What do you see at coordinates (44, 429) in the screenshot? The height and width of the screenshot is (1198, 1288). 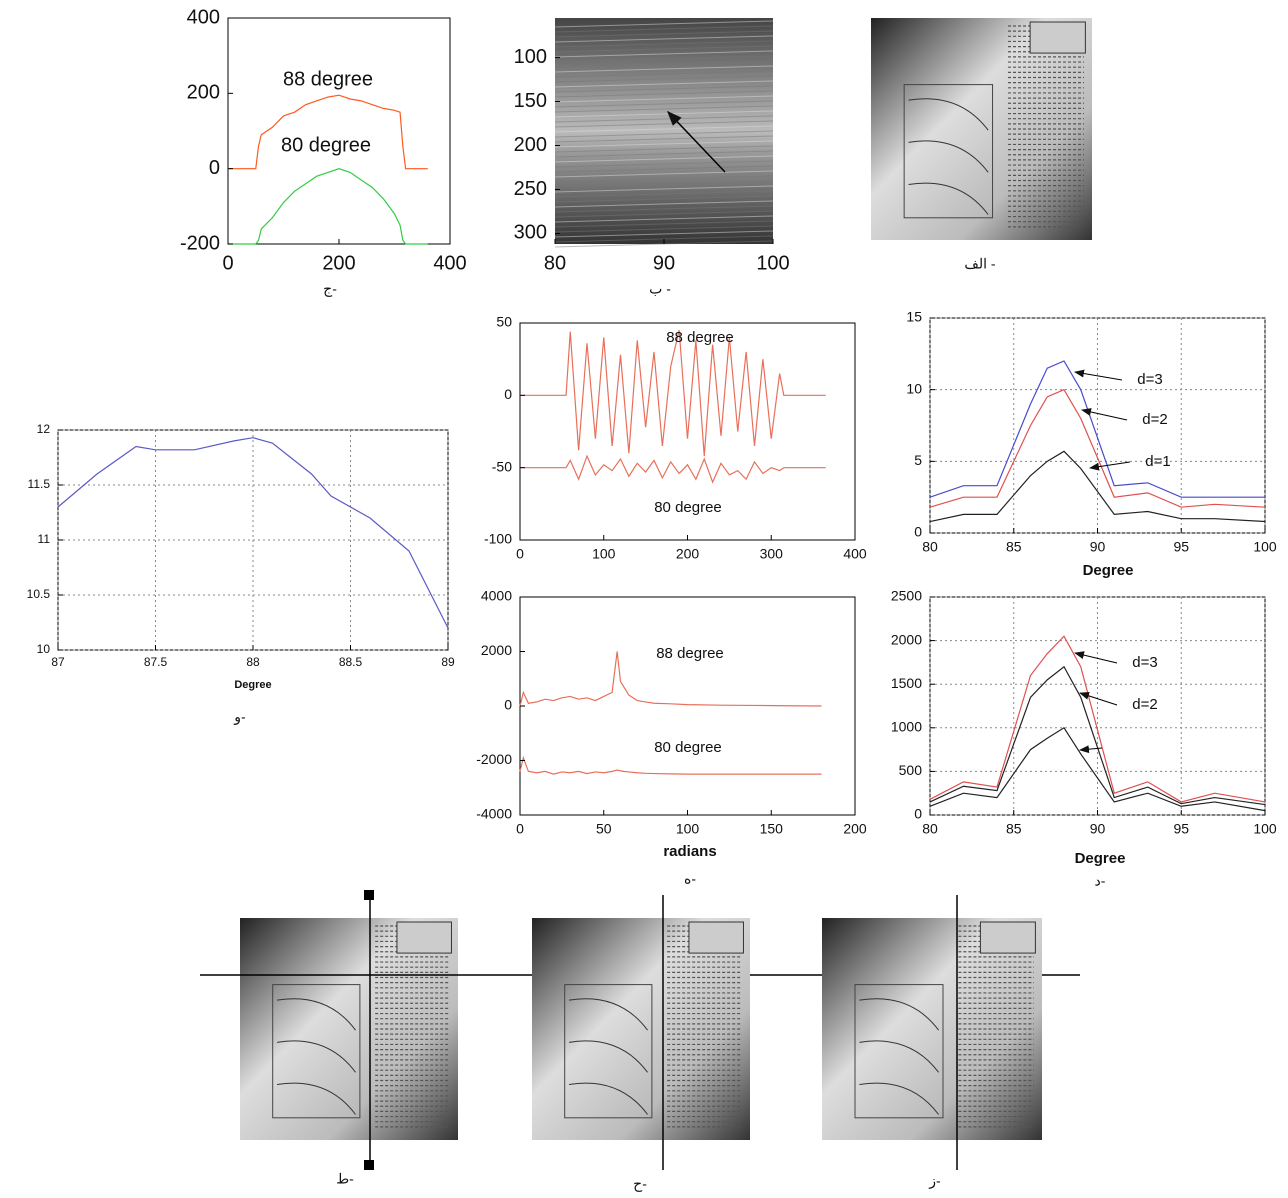 I see `y-tick-label: 12` at bounding box center [44, 429].